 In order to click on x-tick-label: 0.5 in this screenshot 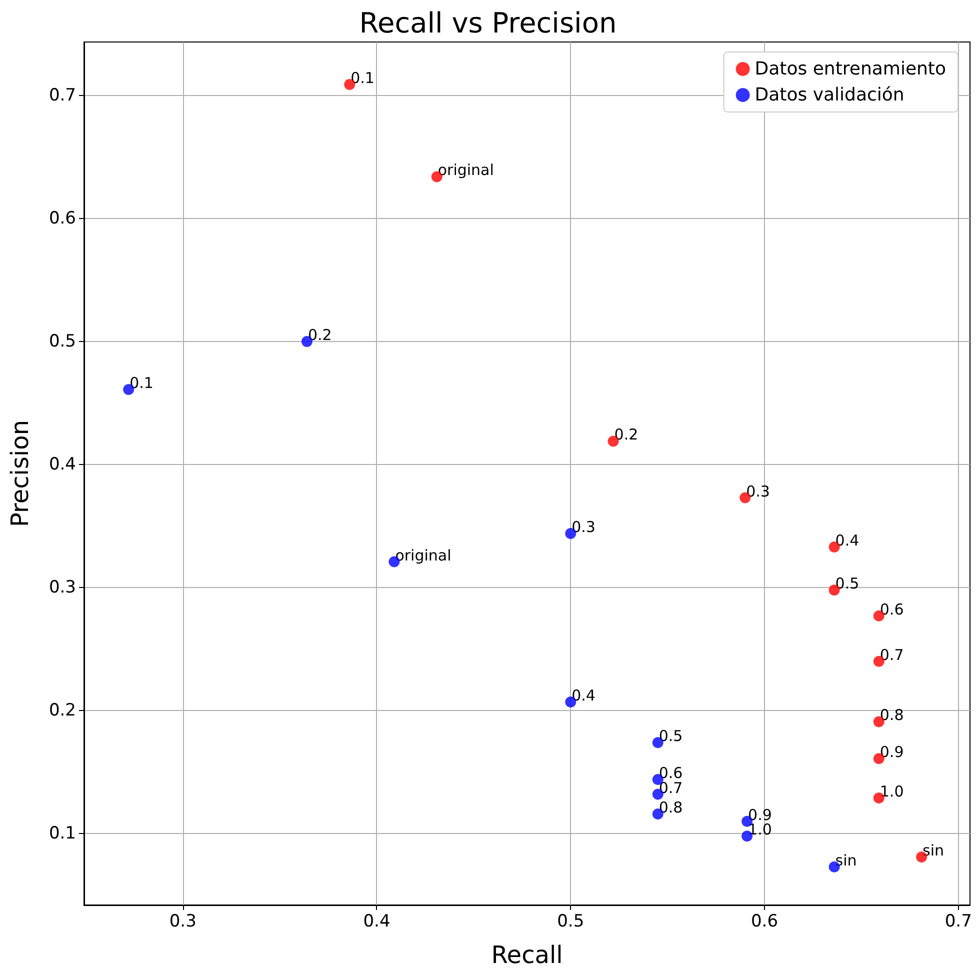, I will do `click(570, 922)`.